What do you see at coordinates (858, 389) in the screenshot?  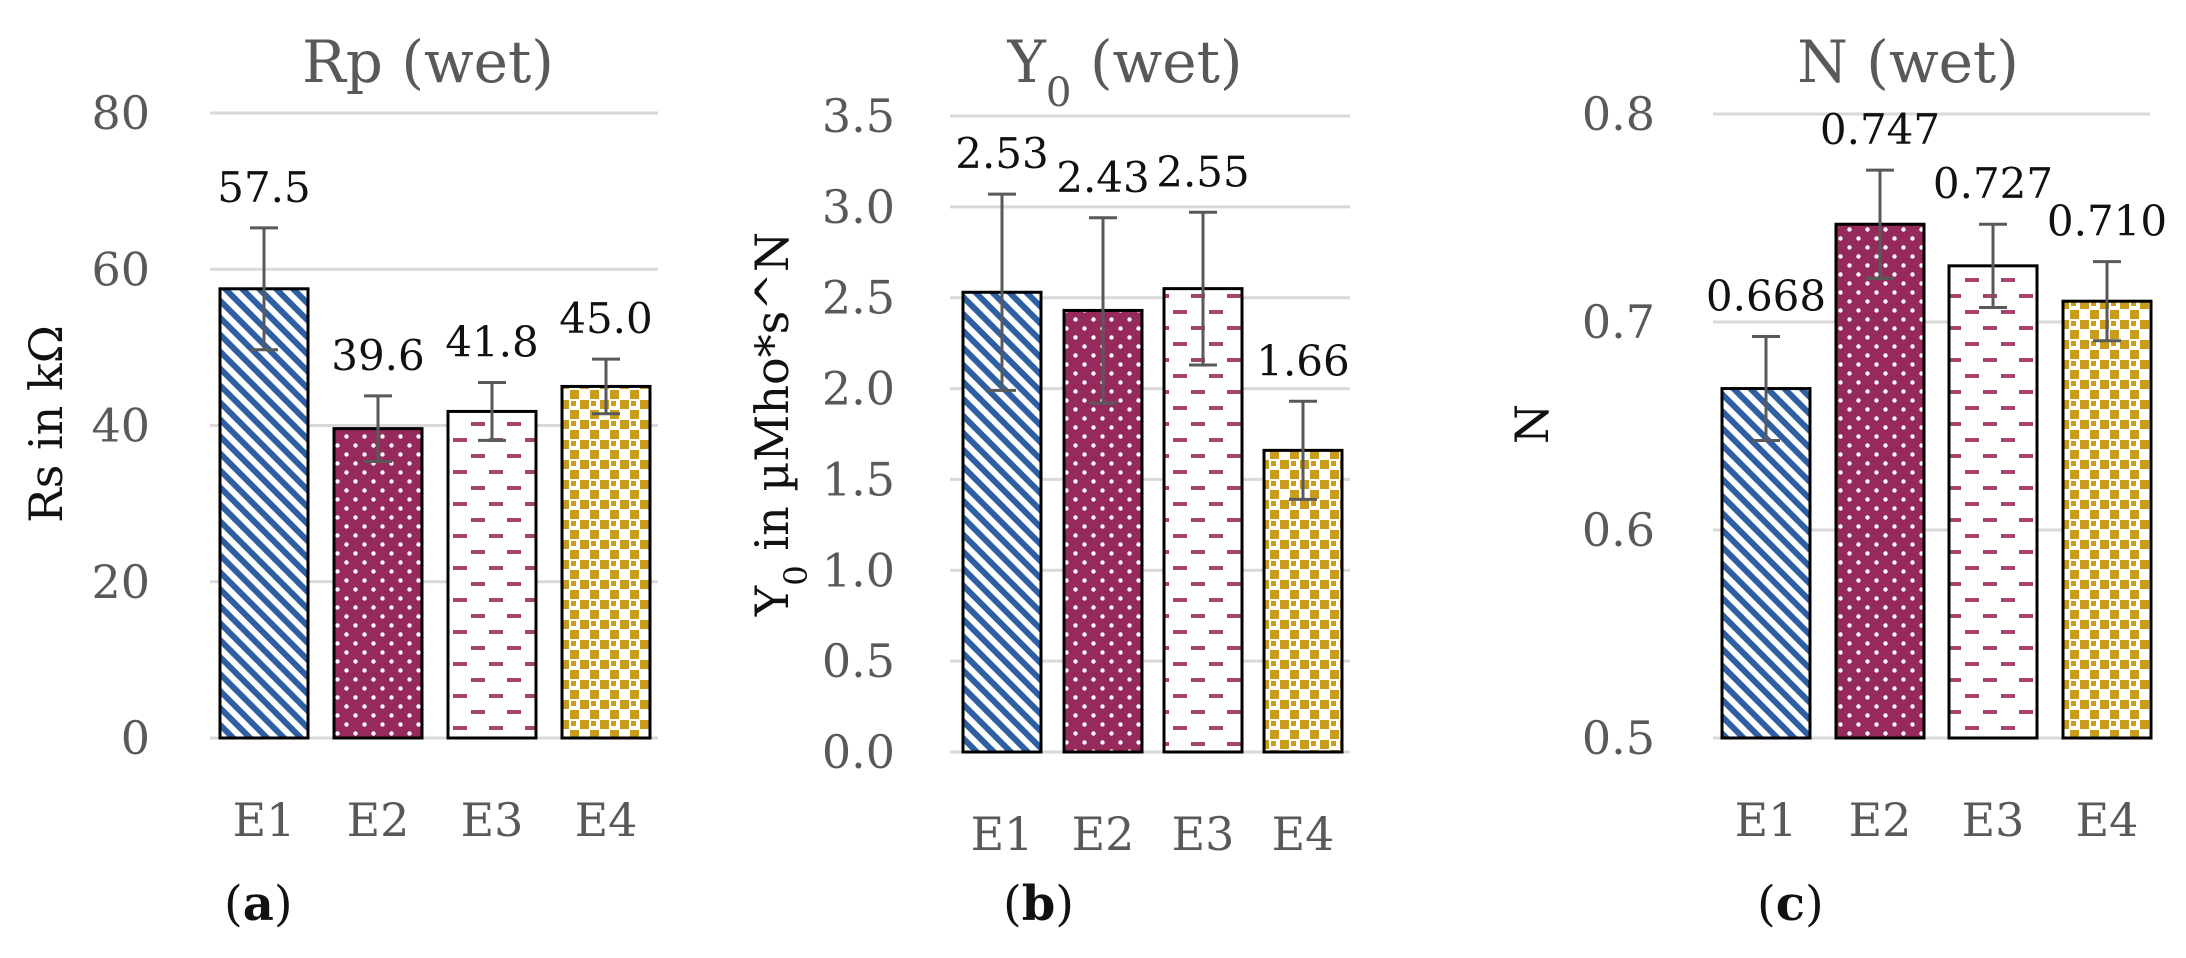 I see `y-tick-label: 2.0` at bounding box center [858, 389].